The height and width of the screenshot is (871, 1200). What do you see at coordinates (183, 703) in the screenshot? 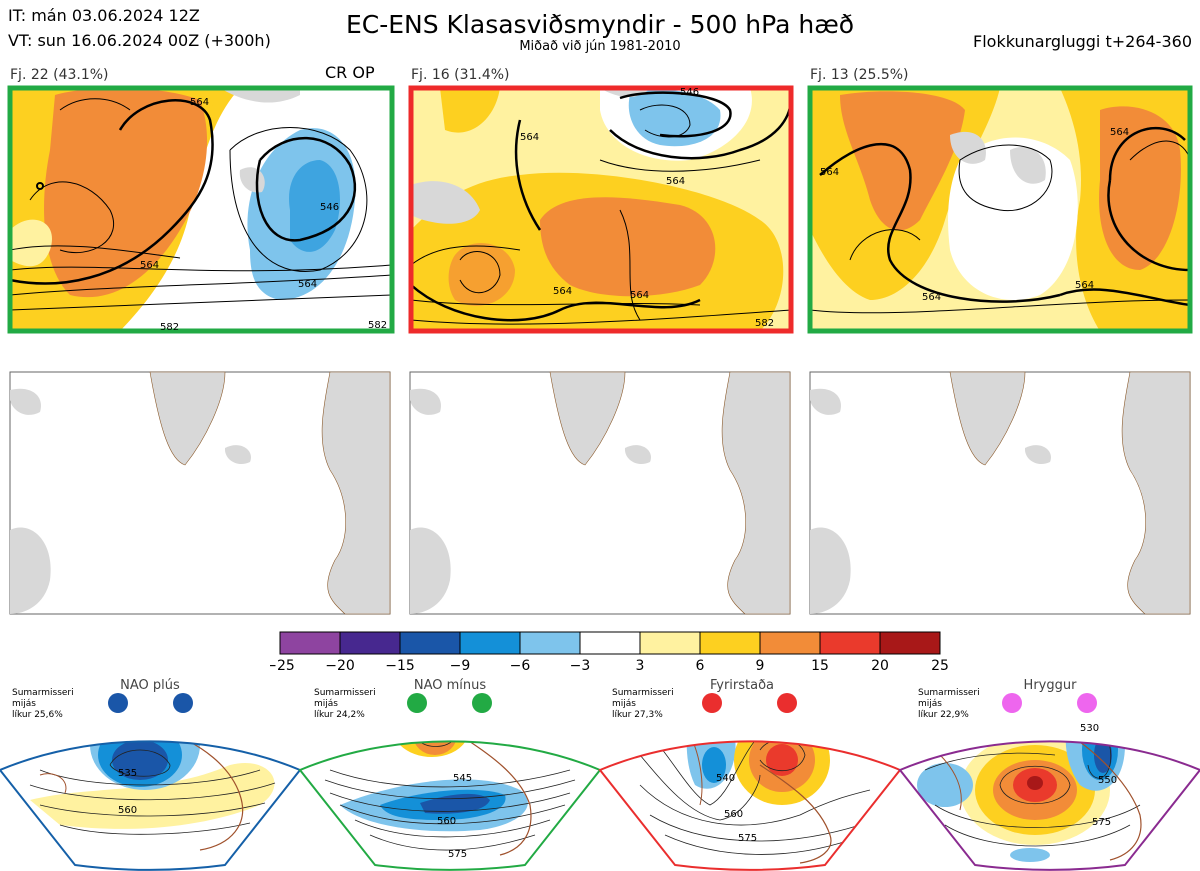
I see `regime-nao-plus-dot-right` at bounding box center [183, 703].